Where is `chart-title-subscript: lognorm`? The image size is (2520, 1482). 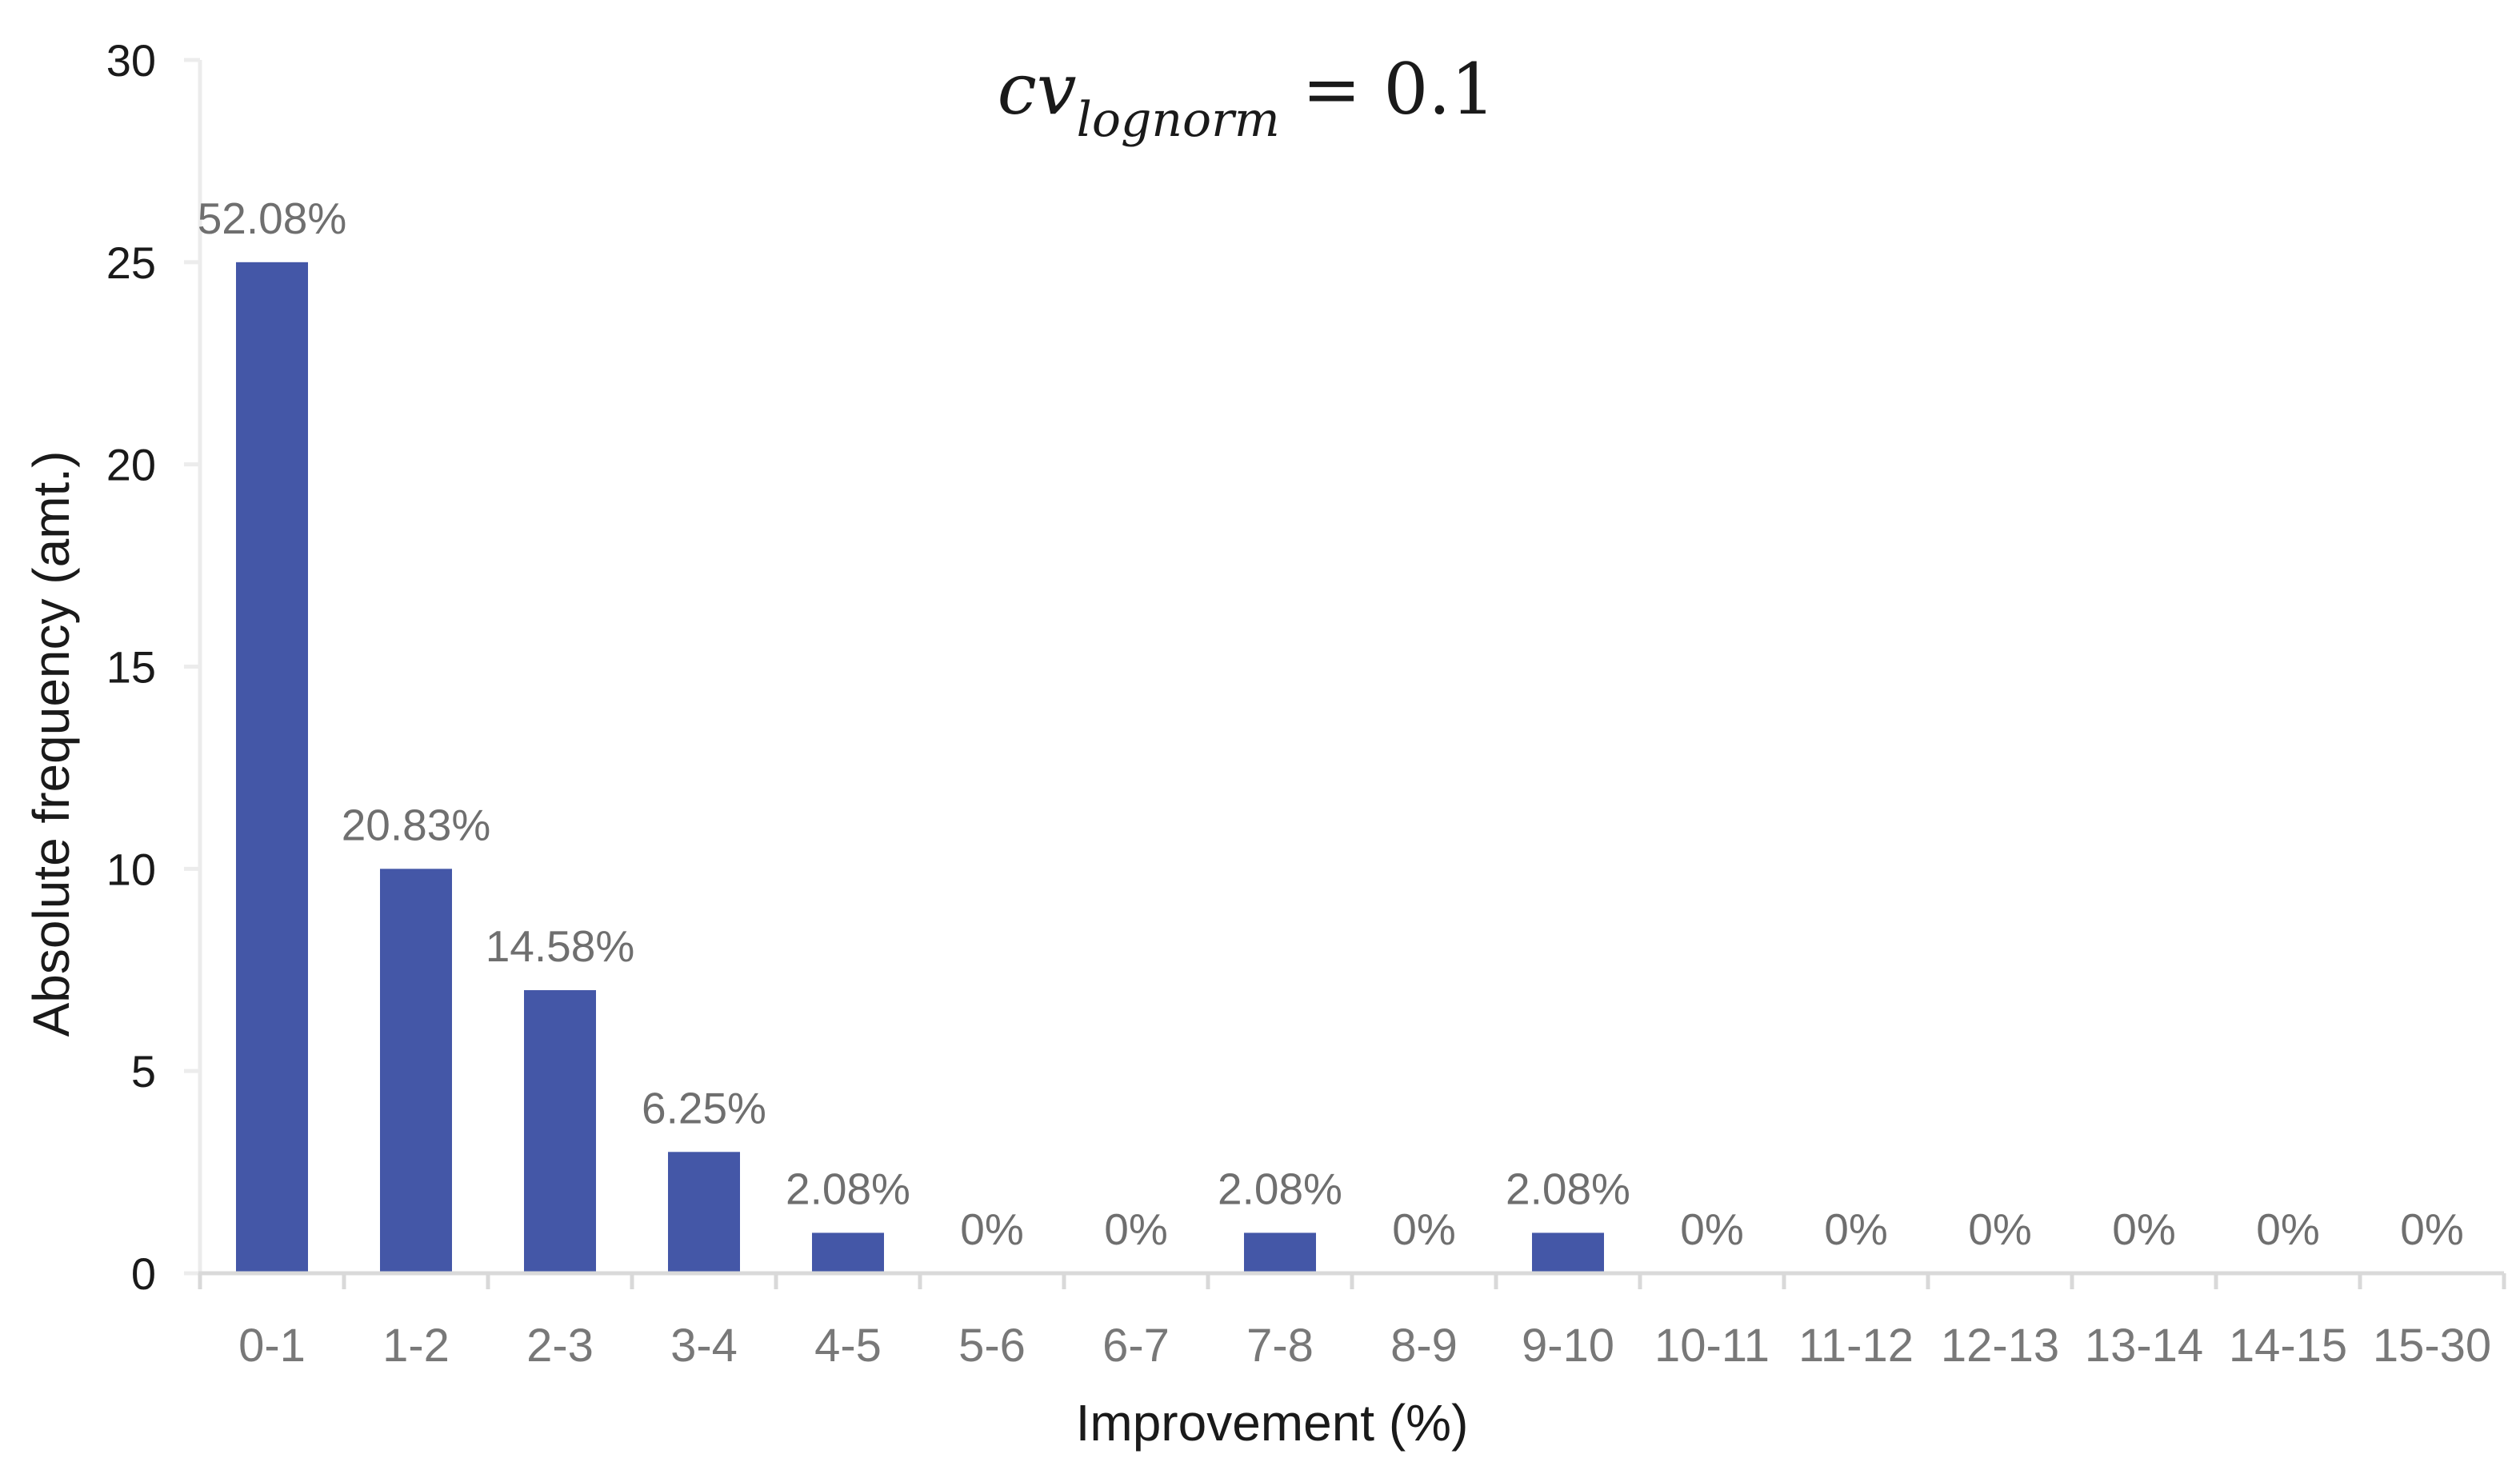 chart-title-subscript: lognorm is located at coordinates (1178, 120).